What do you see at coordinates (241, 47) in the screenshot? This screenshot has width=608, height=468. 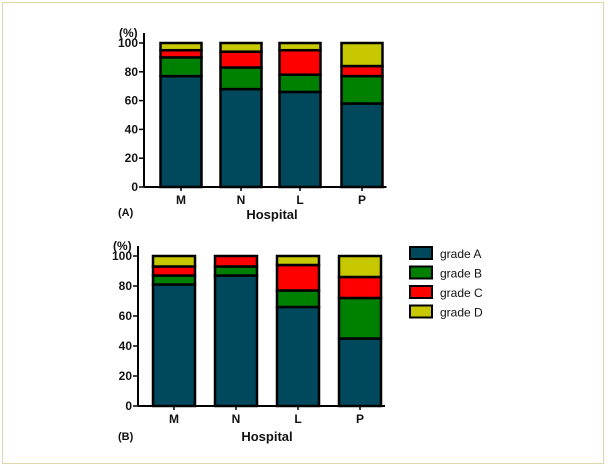 I see `bar-grade-D-N` at bounding box center [241, 47].